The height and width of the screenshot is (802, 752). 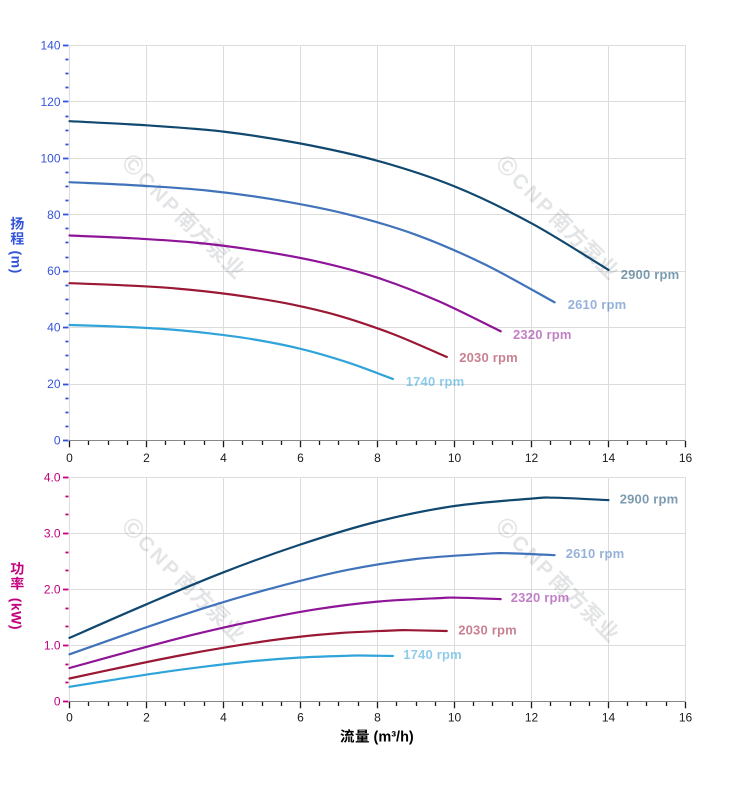 What do you see at coordinates (394, 738) in the screenshot?
I see `svg-text: (m³/h)` at bounding box center [394, 738].